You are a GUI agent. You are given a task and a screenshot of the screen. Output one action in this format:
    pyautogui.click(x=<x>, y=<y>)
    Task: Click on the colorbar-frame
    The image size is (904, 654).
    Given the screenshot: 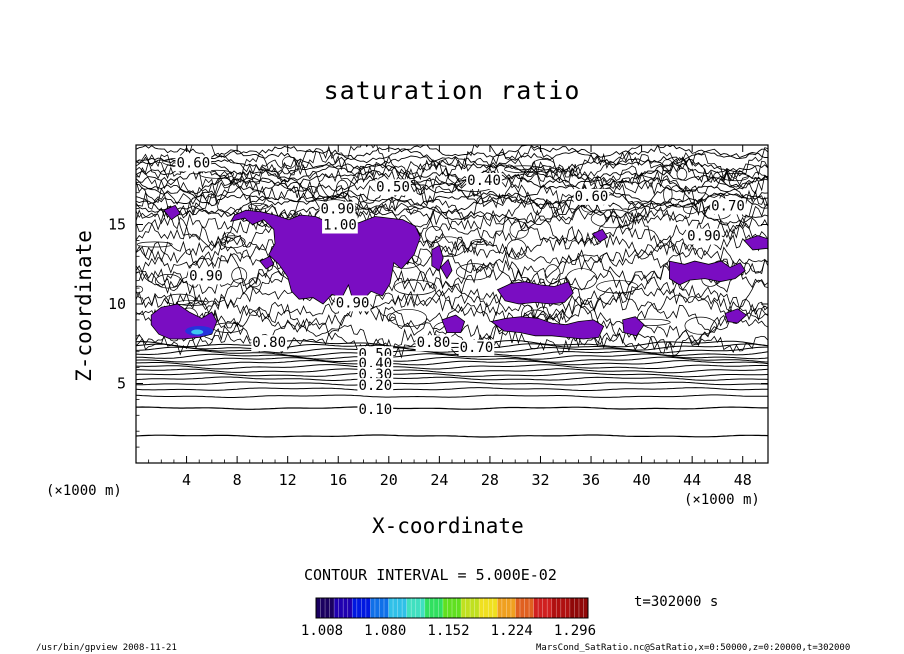 What is the action you would take?
    pyautogui.click(x=452, y=608)
    